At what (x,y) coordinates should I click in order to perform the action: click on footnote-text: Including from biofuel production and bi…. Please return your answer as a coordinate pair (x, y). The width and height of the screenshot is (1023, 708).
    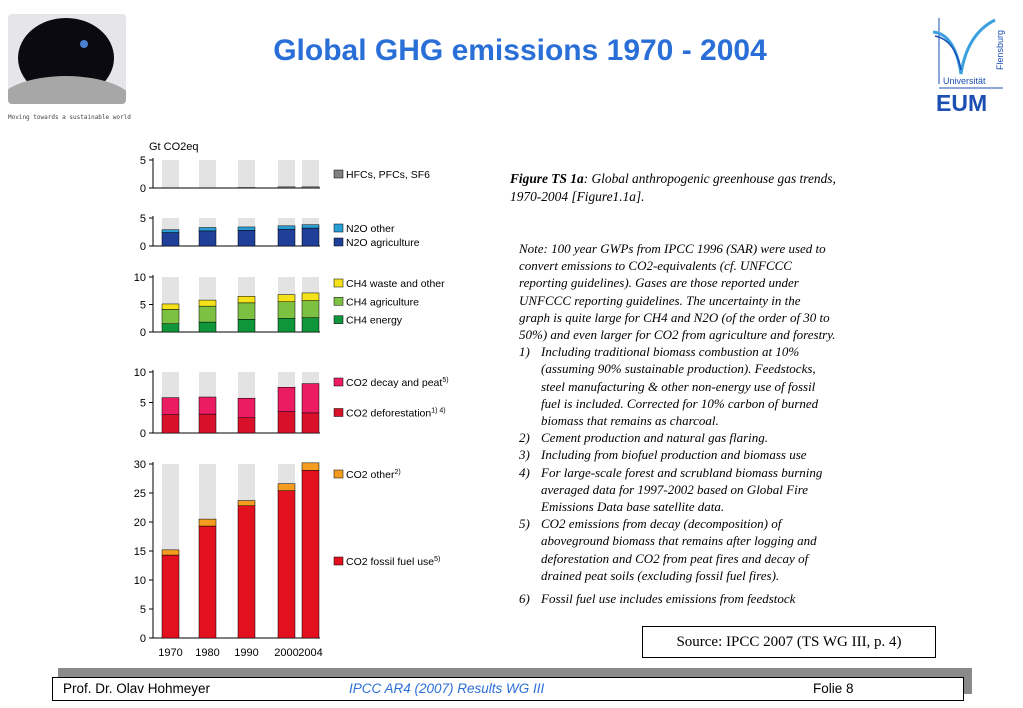
    Looking at the image, I should click on (674, 455).